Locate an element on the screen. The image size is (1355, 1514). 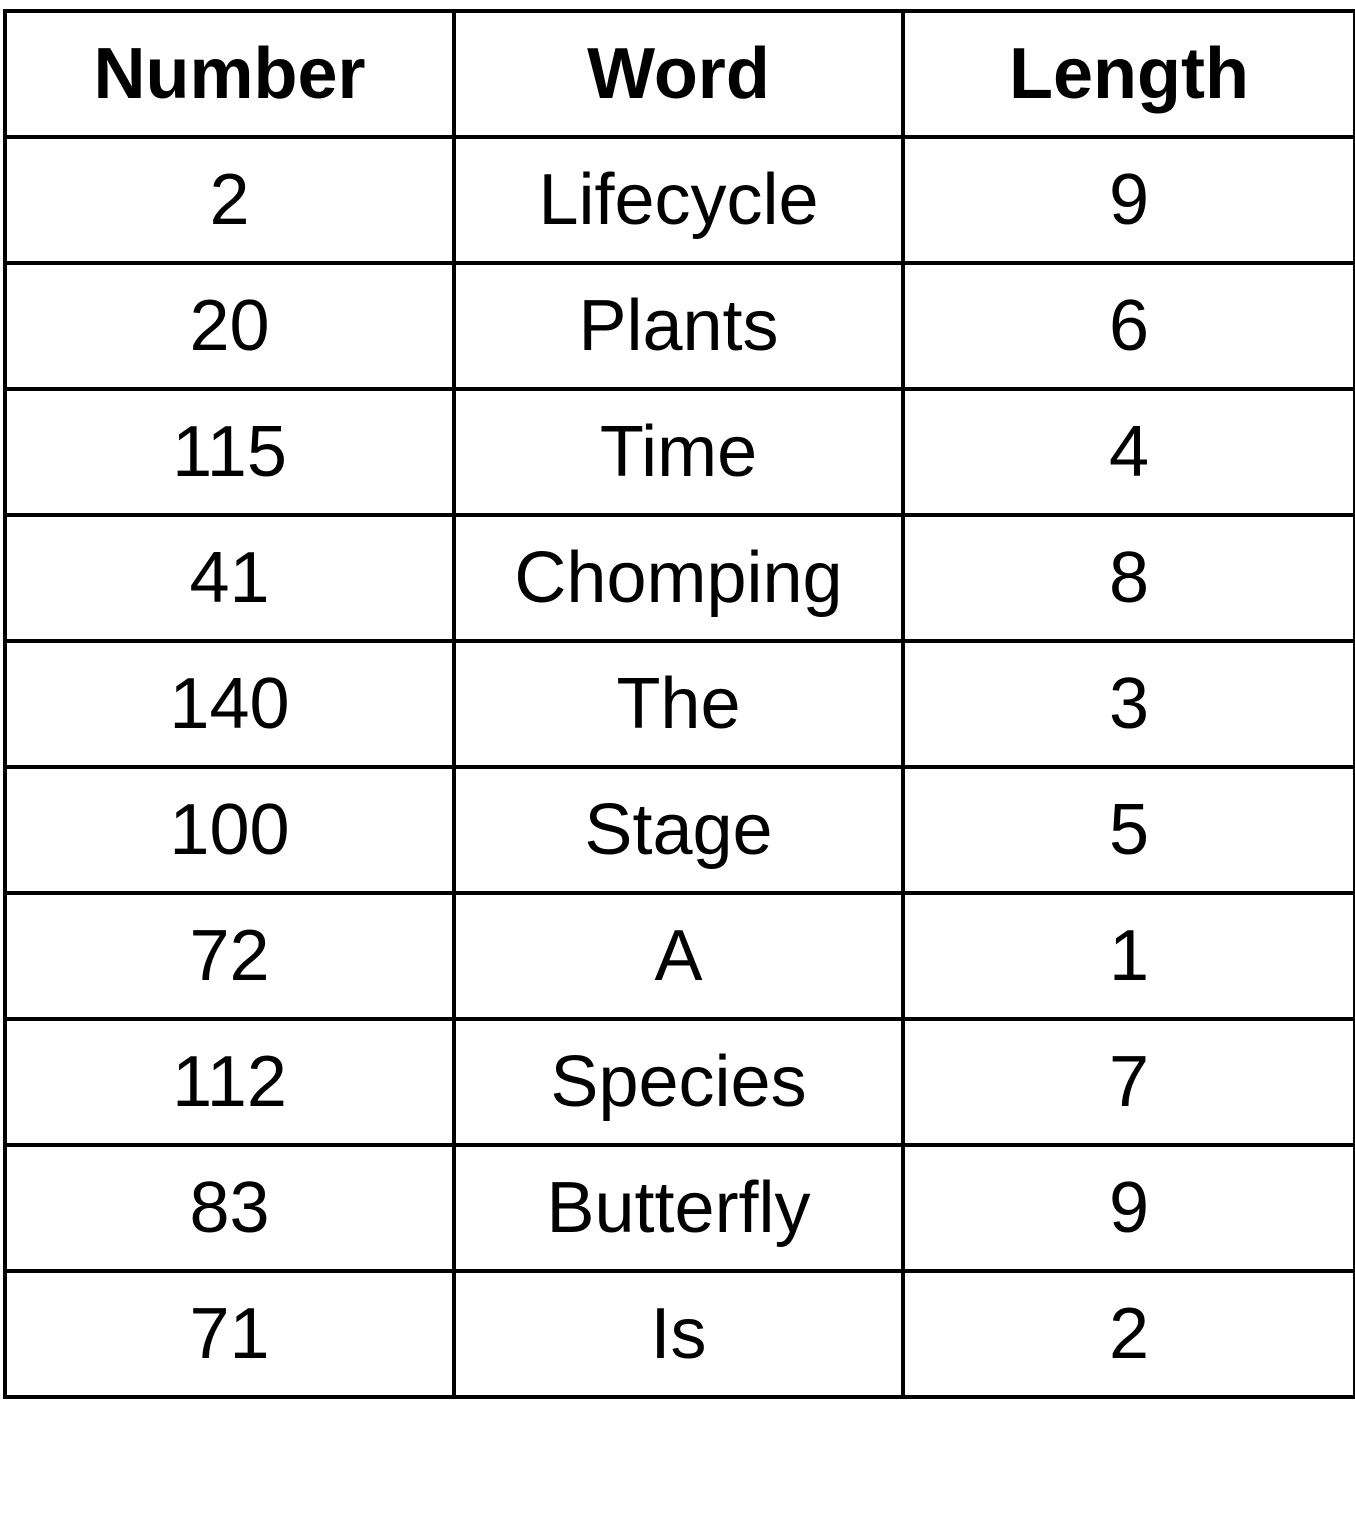
word-cell: Butterfly is located at coordinates (678, 1208).